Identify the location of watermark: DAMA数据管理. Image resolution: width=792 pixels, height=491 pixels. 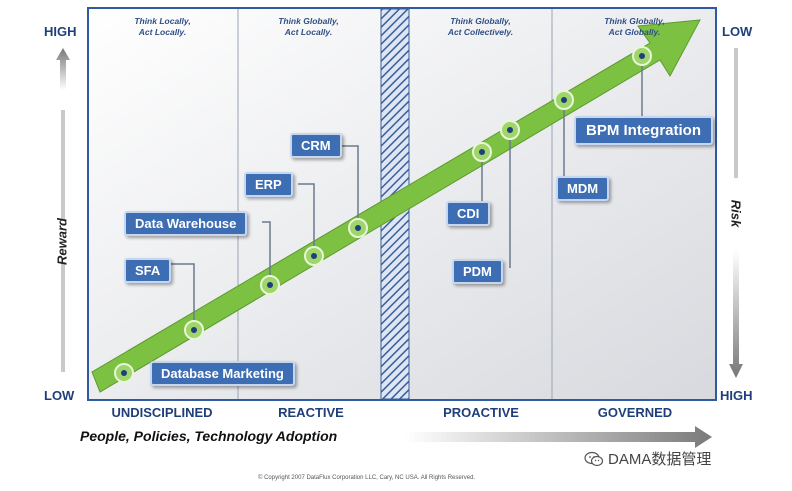
(647, 458).